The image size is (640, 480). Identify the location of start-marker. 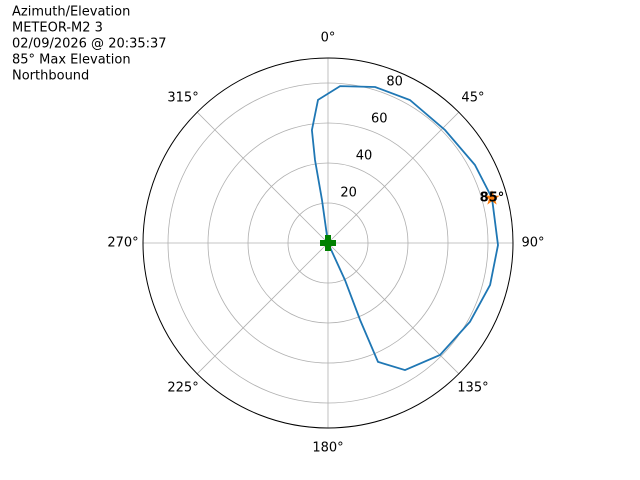
(328, 243).